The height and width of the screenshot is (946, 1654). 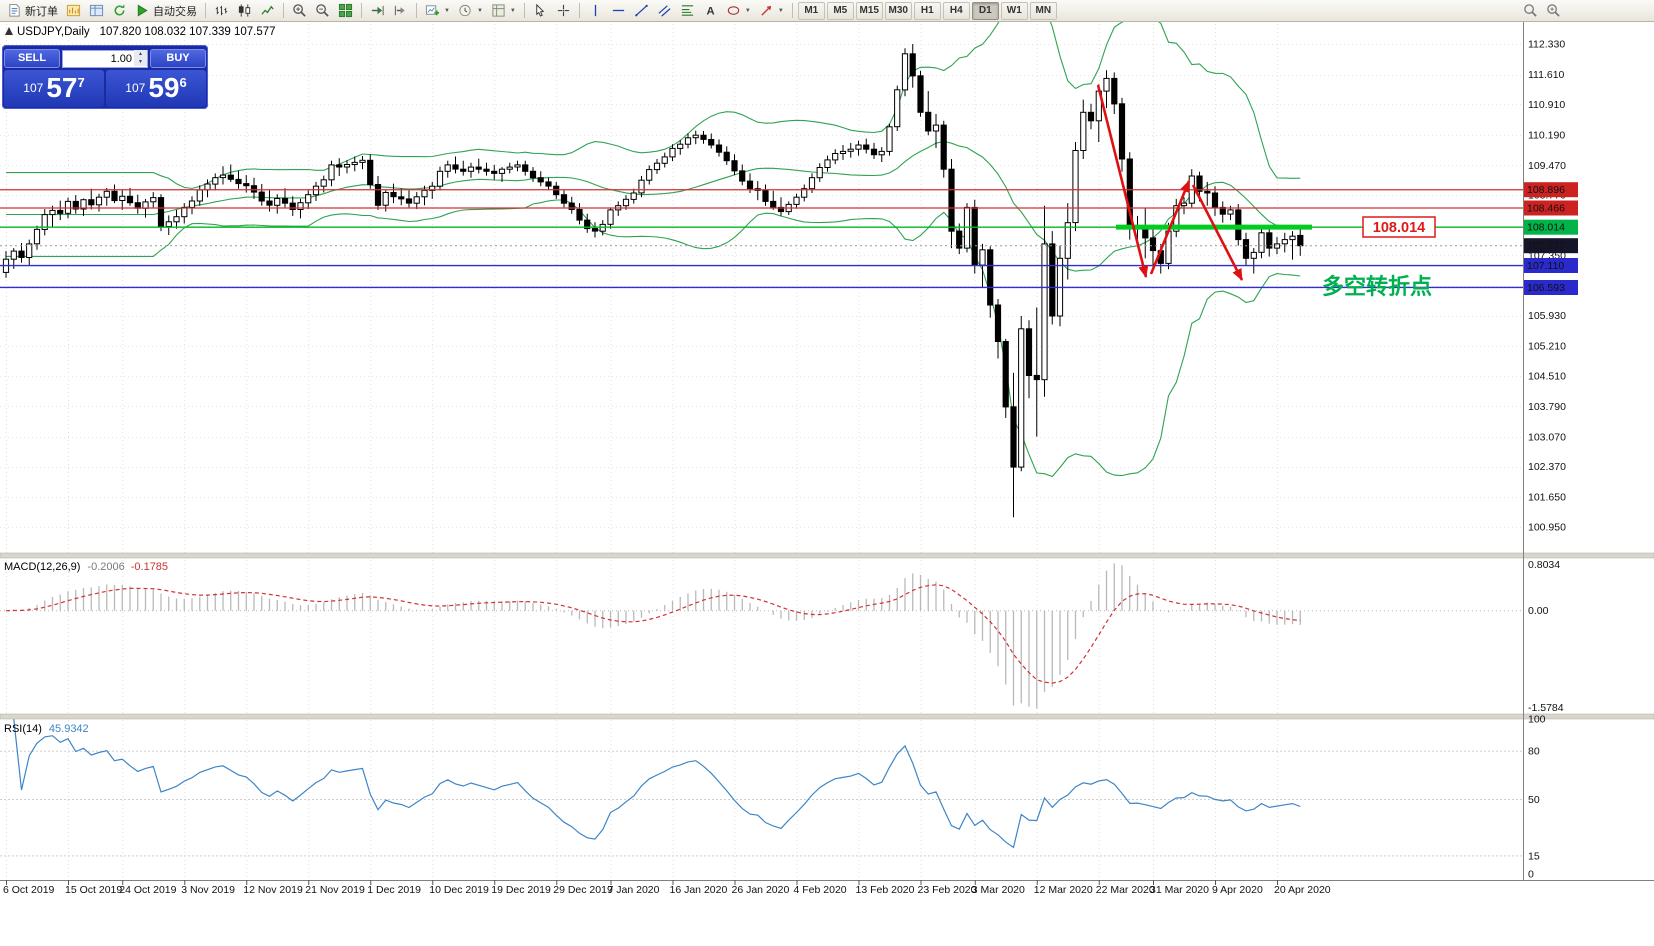 I want to click on svg-text: 12 Mar 2020, so click(x=1063, y=890).